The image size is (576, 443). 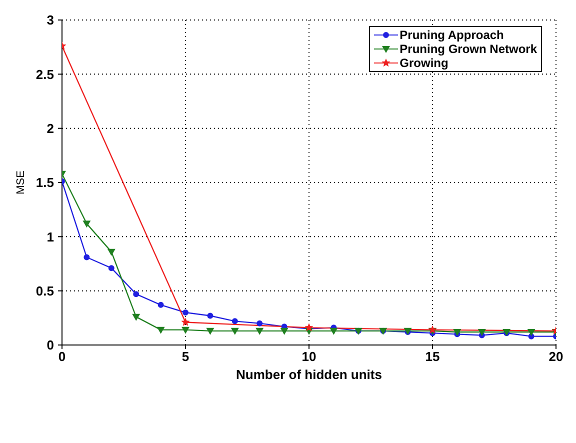 I want to click on y-axis-title: MSE, so click(x=20, y=182).